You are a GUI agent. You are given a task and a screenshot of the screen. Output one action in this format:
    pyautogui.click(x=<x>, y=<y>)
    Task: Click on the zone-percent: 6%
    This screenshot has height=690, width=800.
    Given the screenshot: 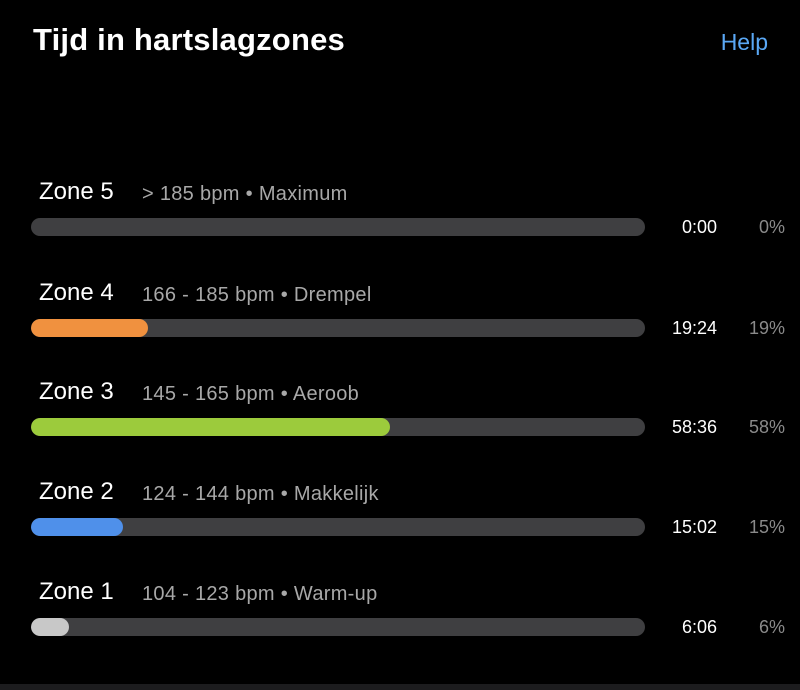 What is the action you would take?
    pyautogui.click(x=771, y=627)
    